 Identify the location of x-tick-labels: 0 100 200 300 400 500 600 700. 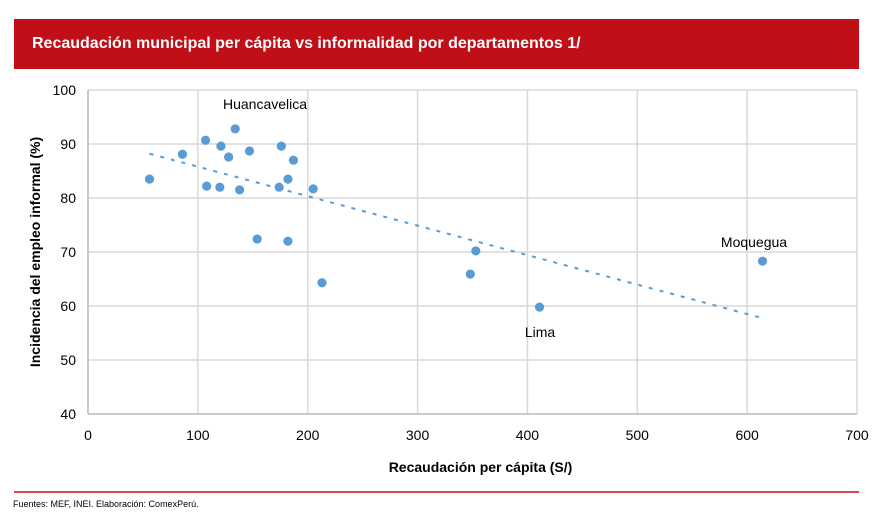
(476, 435).